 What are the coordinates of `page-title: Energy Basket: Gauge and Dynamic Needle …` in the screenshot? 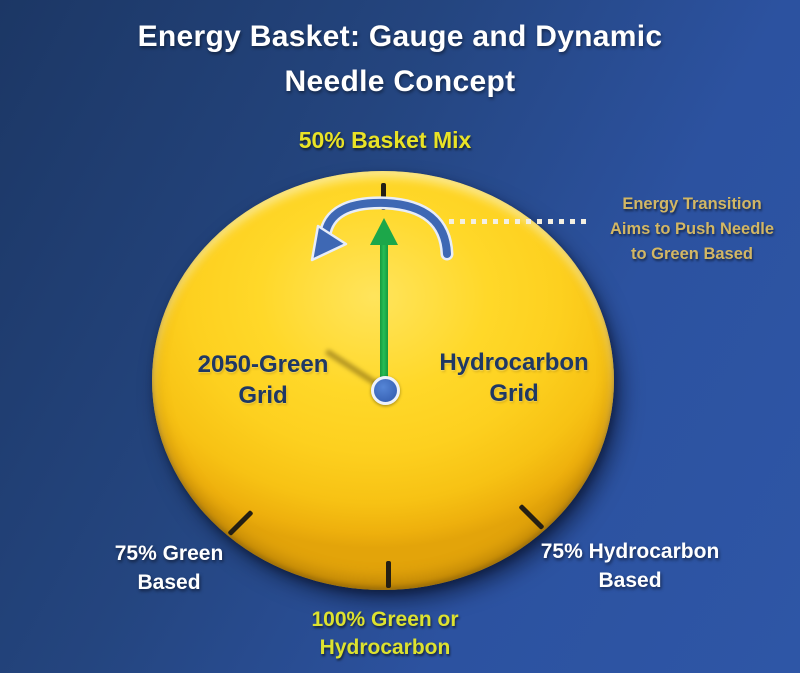 It's located at (400, 59).